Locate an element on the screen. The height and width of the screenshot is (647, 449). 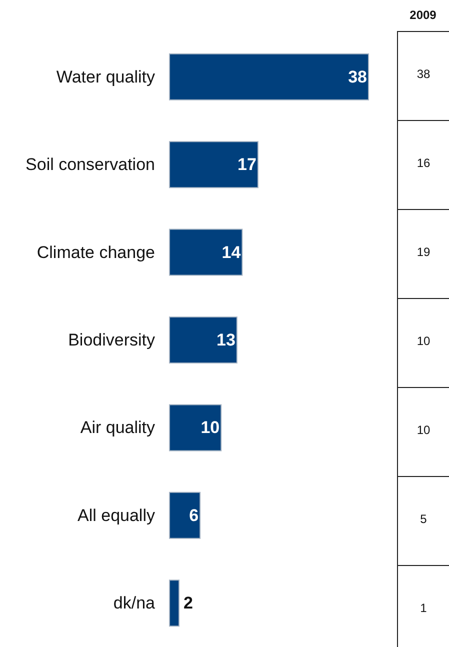
data-label: 17 is located at coordinates (247, 164).